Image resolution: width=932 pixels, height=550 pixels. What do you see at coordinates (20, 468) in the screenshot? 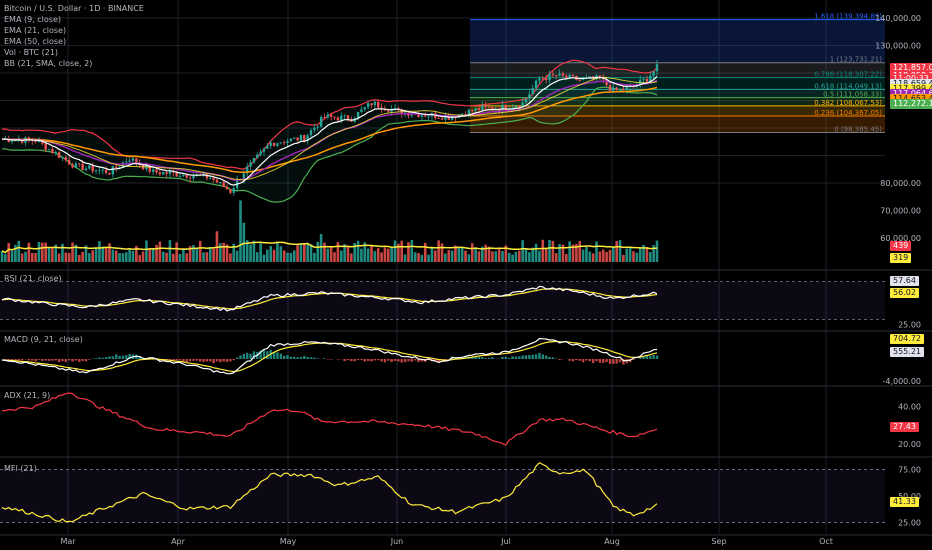
I see `mfi-pane-label: MFI (21)` at bounding box center [20, 468].